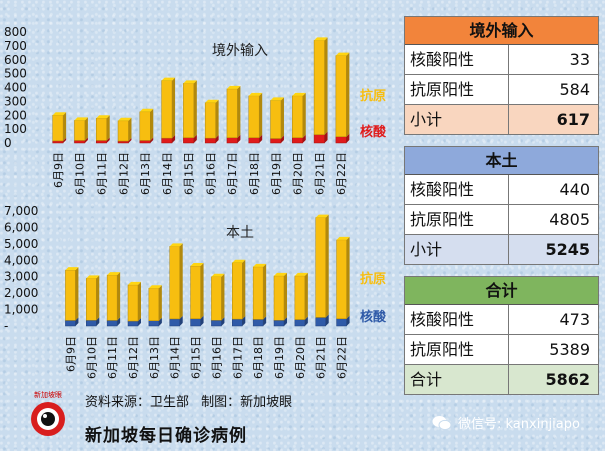 Image resolution: width=605 pixels, height=451 pixels. Describe the element at coordinates (342, 357) in the screenshot. I see `x-tick-label: 6月22日` at that location.